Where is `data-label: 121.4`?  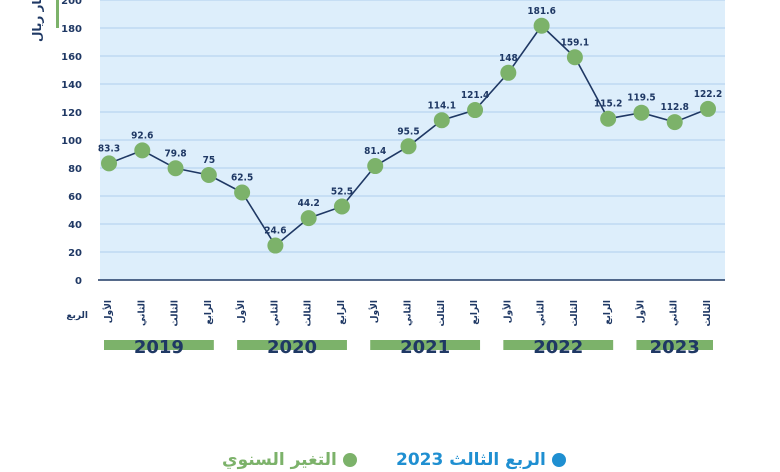 data-label: 121.4 is located at coordinates (475, 95).